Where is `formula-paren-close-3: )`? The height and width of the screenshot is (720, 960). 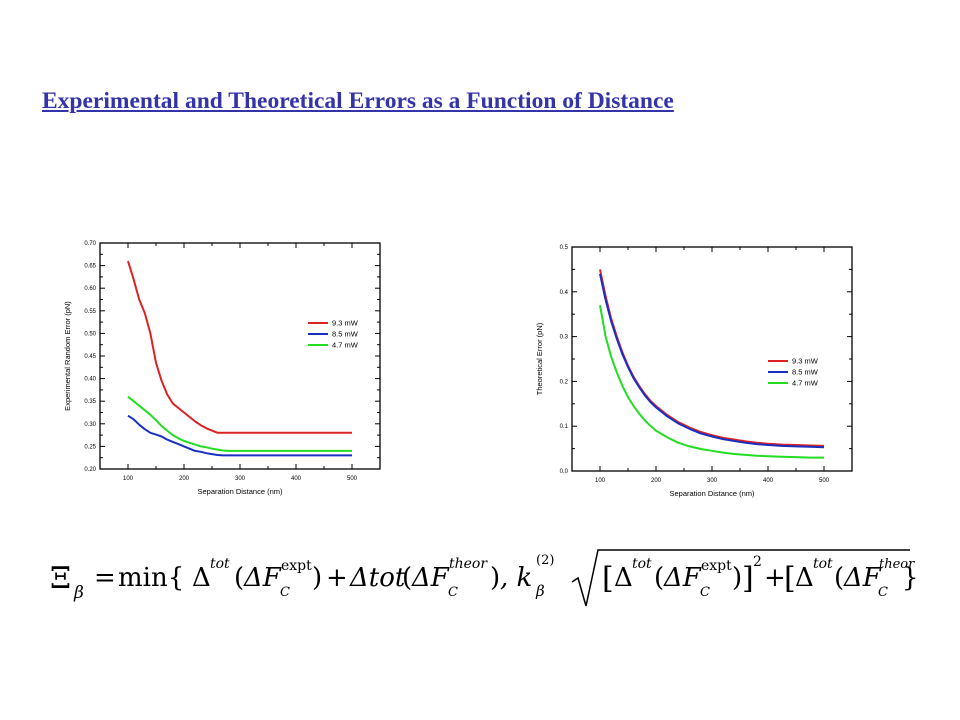
formula-paren-close-3: ) is located at coordinates (737, 578).